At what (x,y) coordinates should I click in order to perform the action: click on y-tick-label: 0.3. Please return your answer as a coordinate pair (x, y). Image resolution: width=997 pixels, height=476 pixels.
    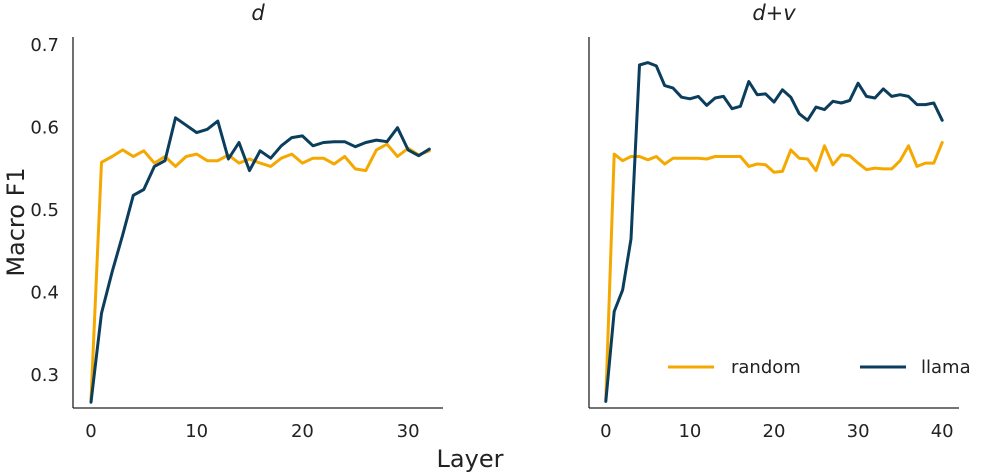
    Looking at the image, I should click on (44, 375).